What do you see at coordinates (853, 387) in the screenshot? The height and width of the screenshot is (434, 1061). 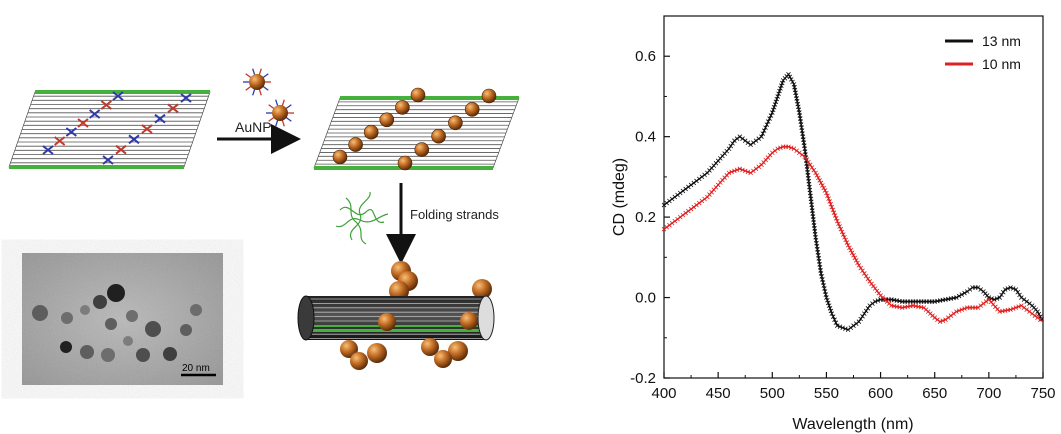 I see `x-axis-ticks: 400 450 500 550 600 650 700 750` at bounding box center [853, 387].